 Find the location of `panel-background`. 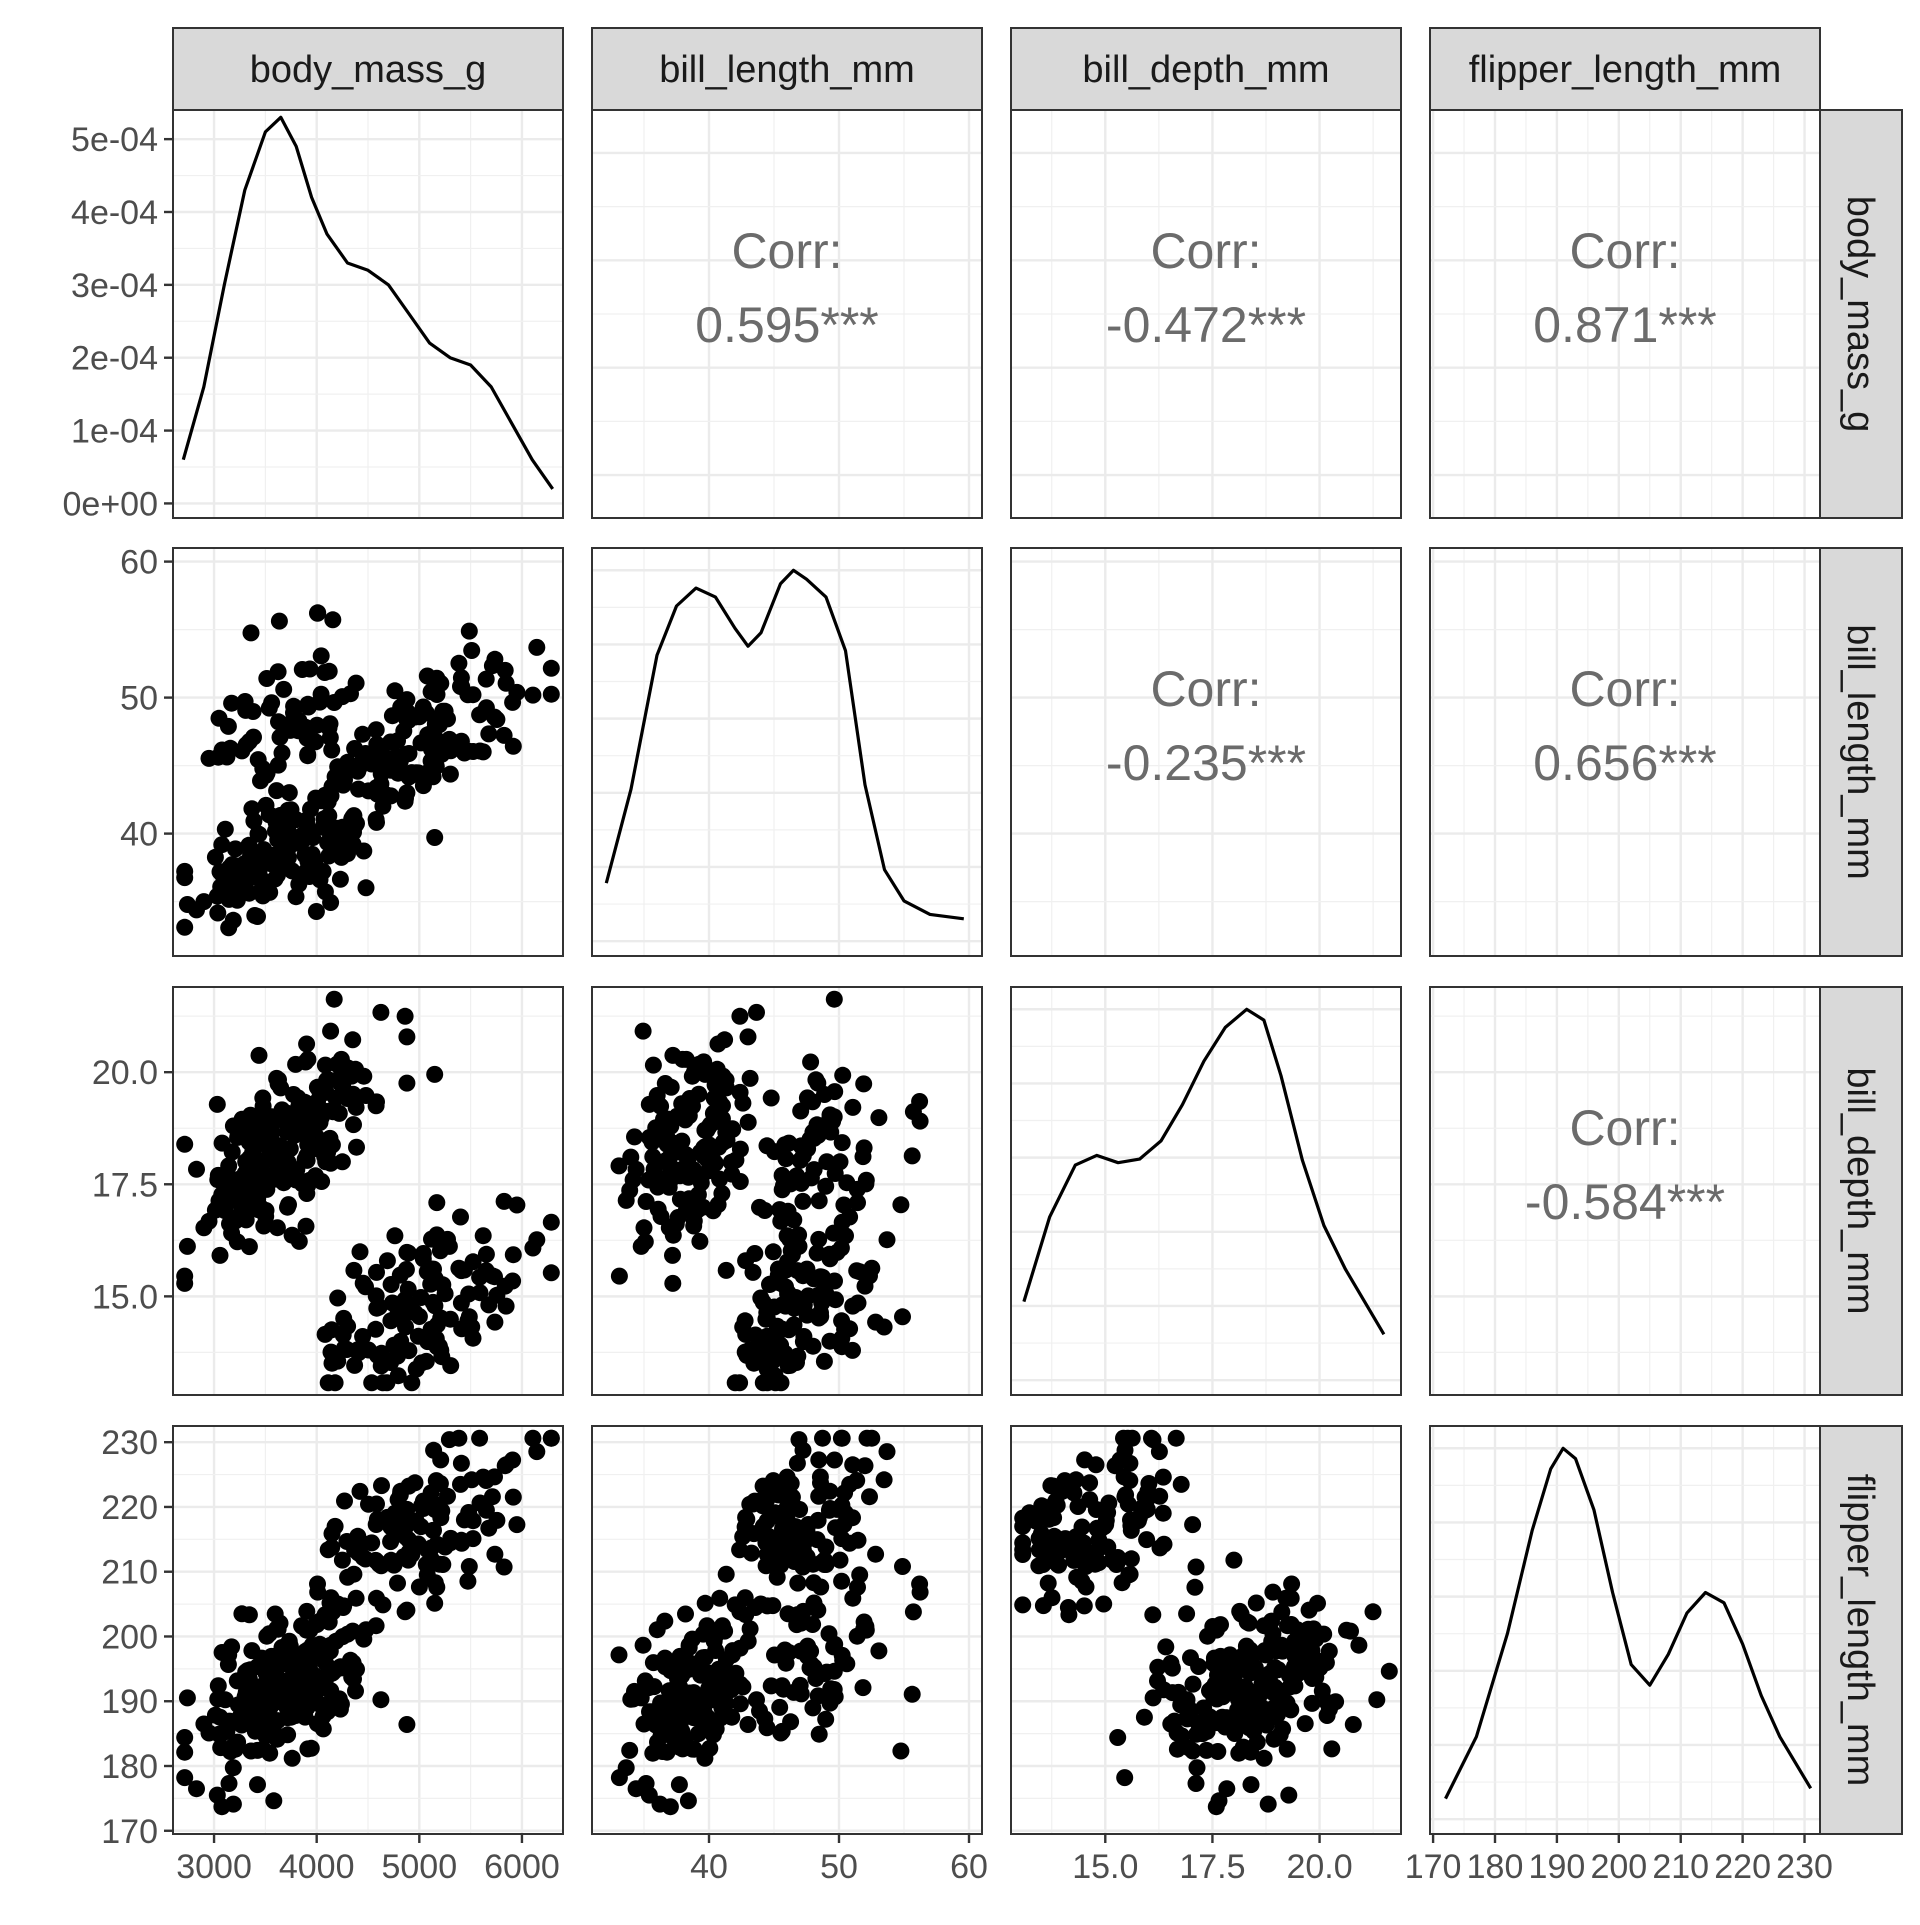

panel-background is located at coordinates (787, 752).